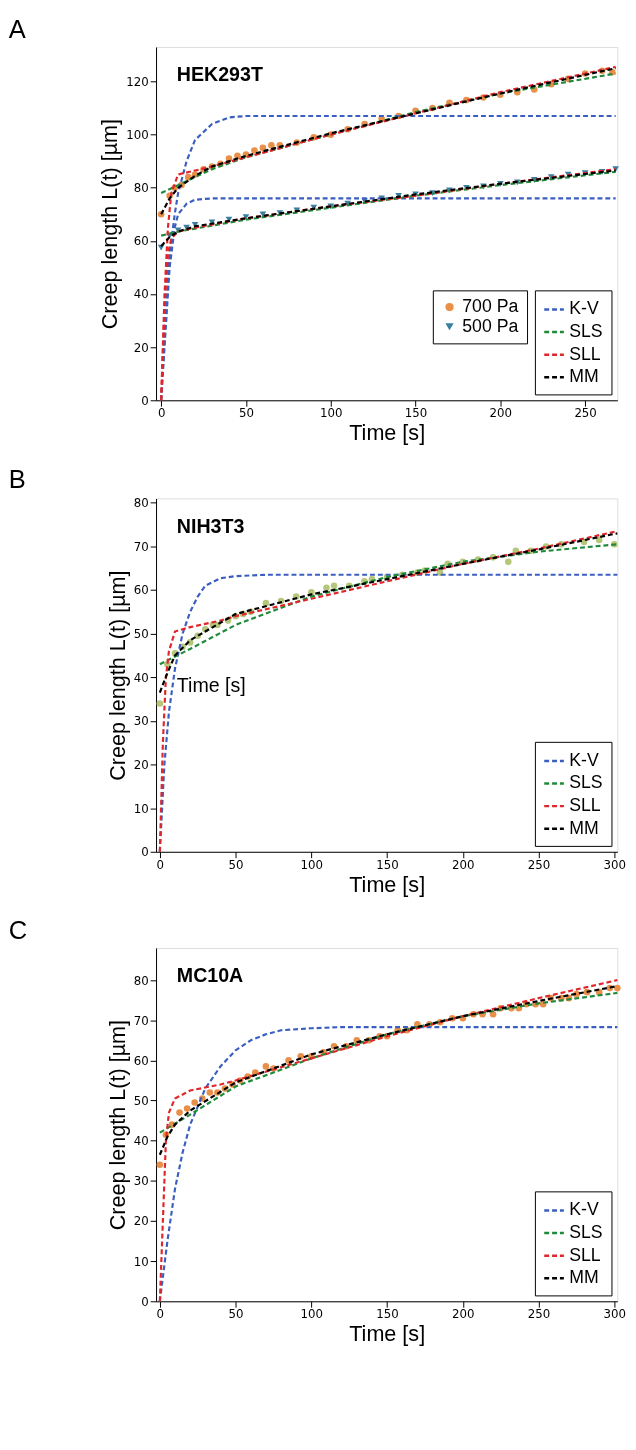  Describe the element at coordinates (137, 135) in the screenshot. I see `y-tick-label: 100` at that location.